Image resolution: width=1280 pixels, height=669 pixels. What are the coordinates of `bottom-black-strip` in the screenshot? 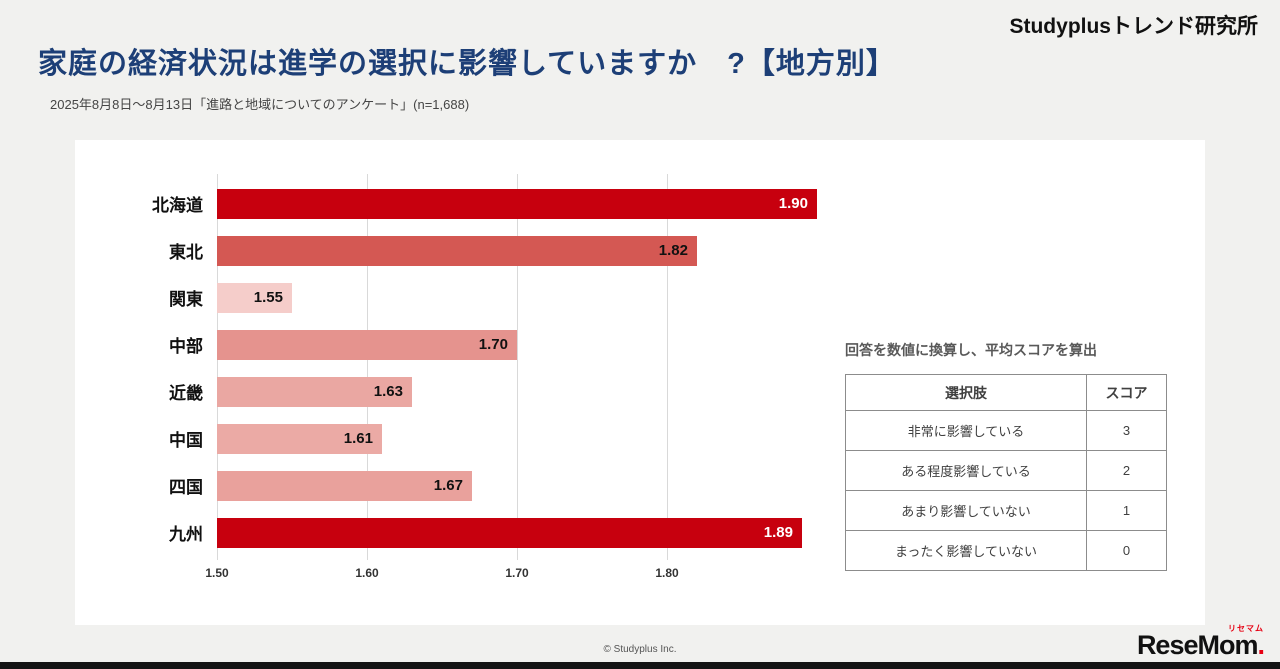 It's located at (640, 665).